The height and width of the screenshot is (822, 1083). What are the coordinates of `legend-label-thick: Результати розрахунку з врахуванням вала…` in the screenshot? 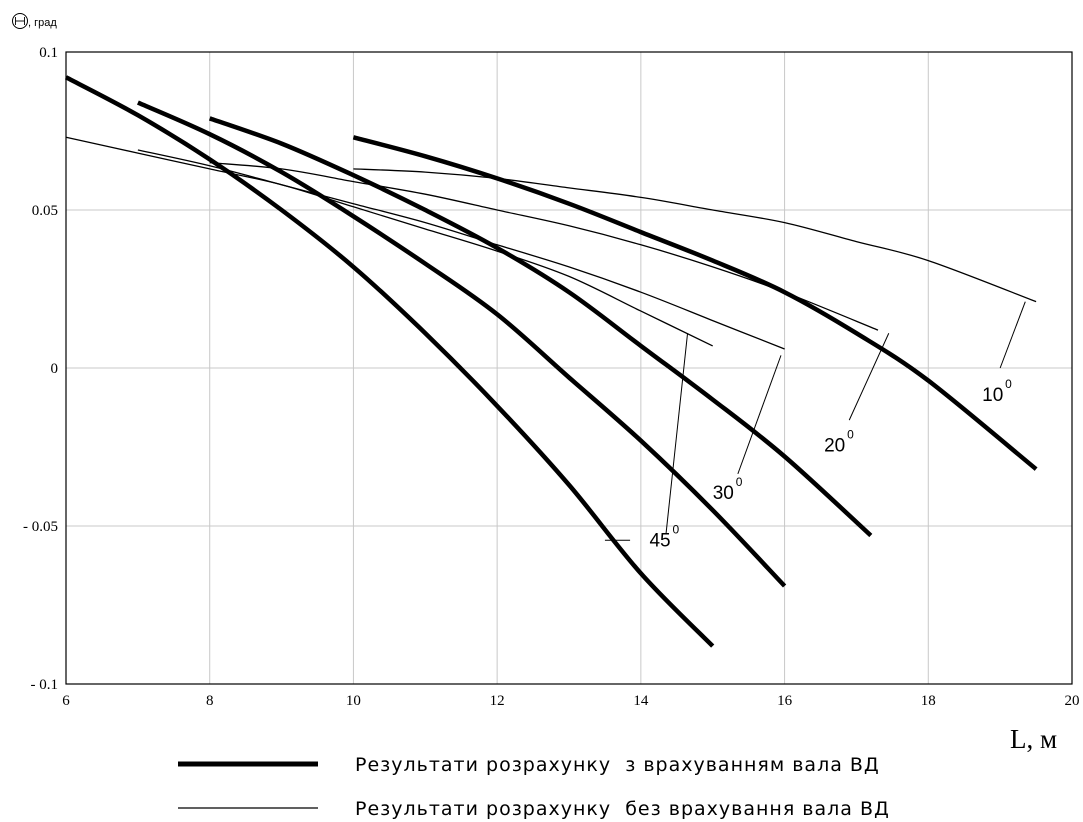 It's located at (617, 765).